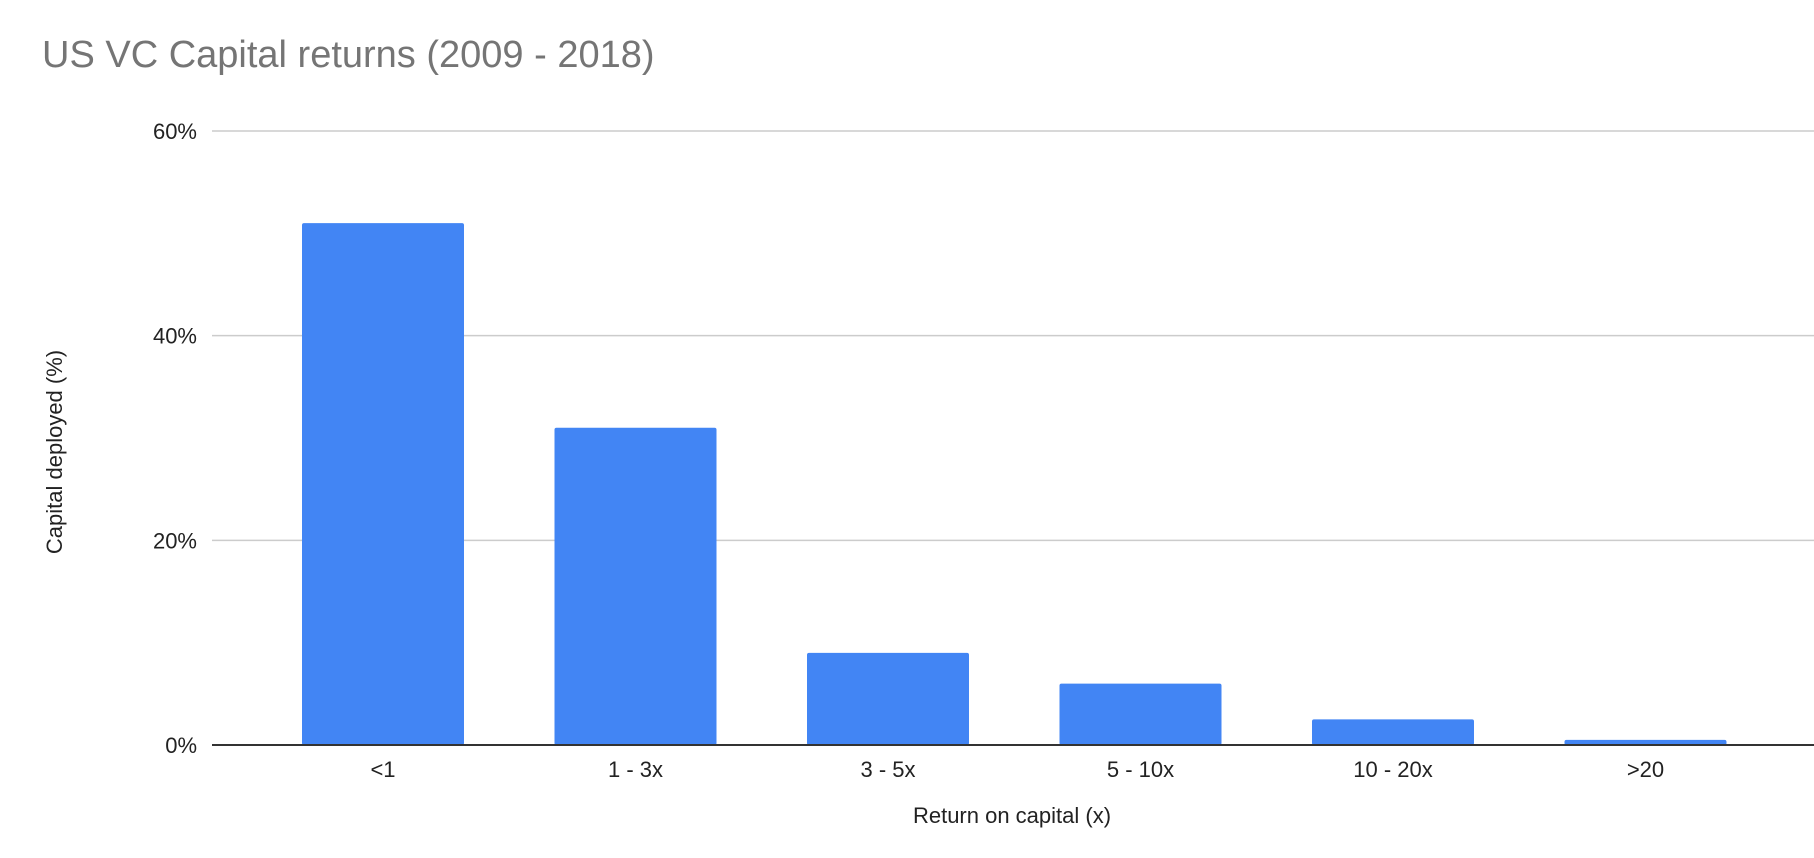  I want to click on y-tick-label: 60%, so click(175, 131).